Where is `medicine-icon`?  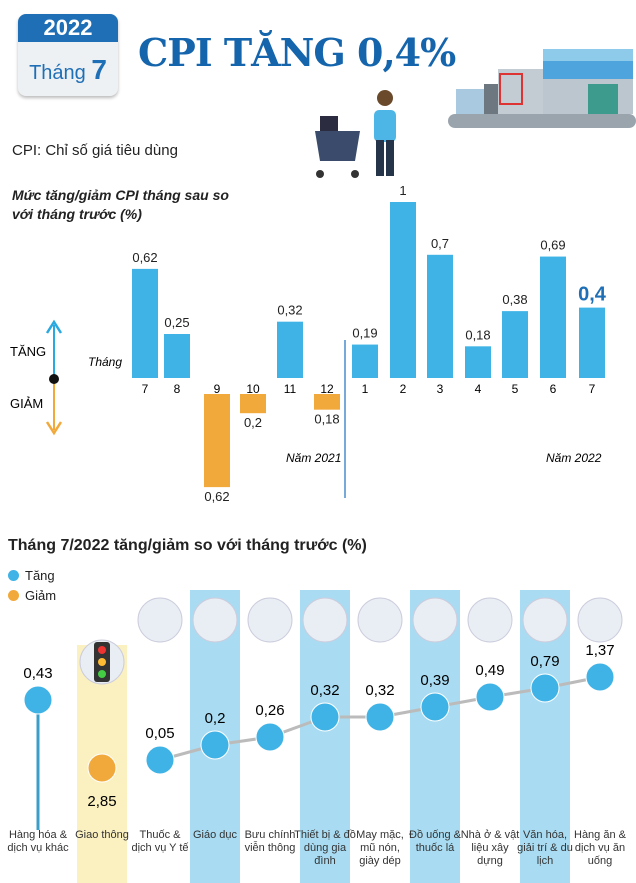
medicine-icon is located at coordinates (160, 620).